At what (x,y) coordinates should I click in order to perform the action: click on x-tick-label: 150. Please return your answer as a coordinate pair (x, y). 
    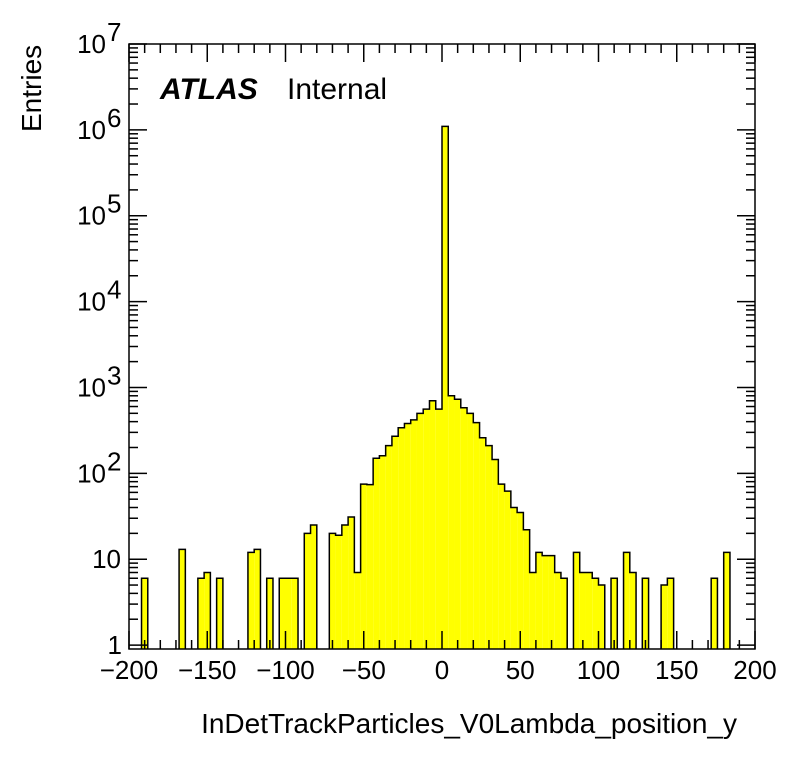
    Looking at the image, I should click on (676, 670).